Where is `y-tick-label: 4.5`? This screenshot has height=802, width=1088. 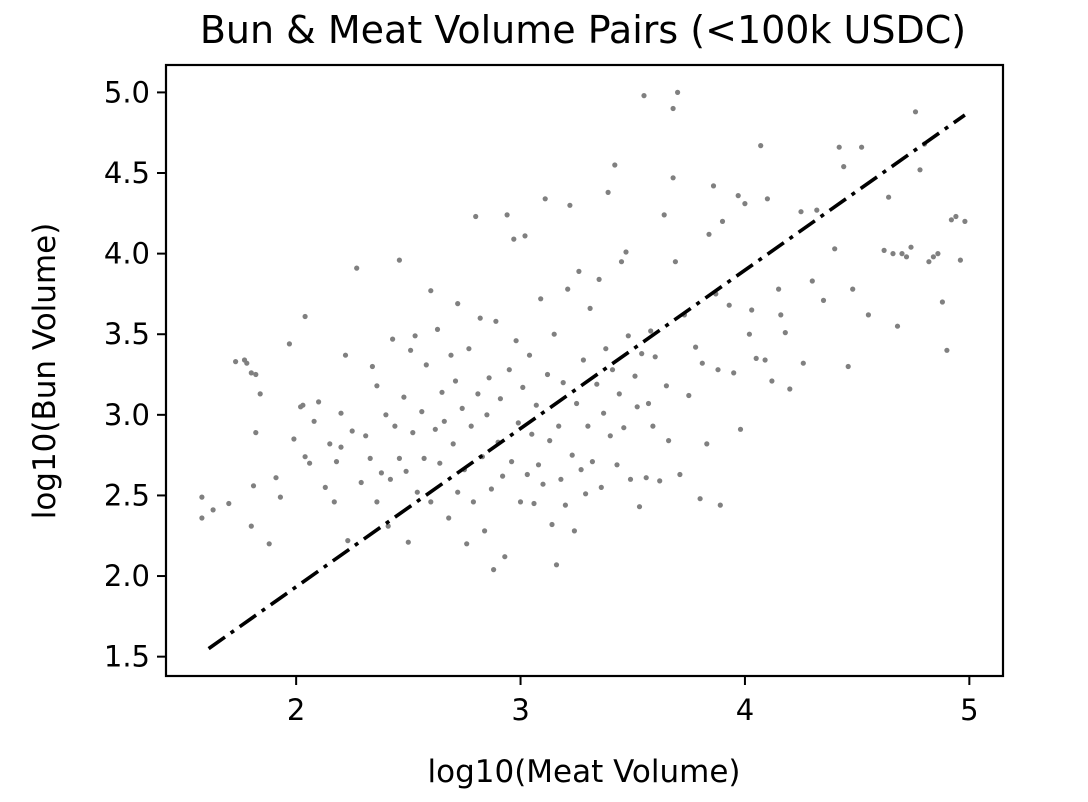
y-tick-label: 4.5 is located at coordinates (127, 173).